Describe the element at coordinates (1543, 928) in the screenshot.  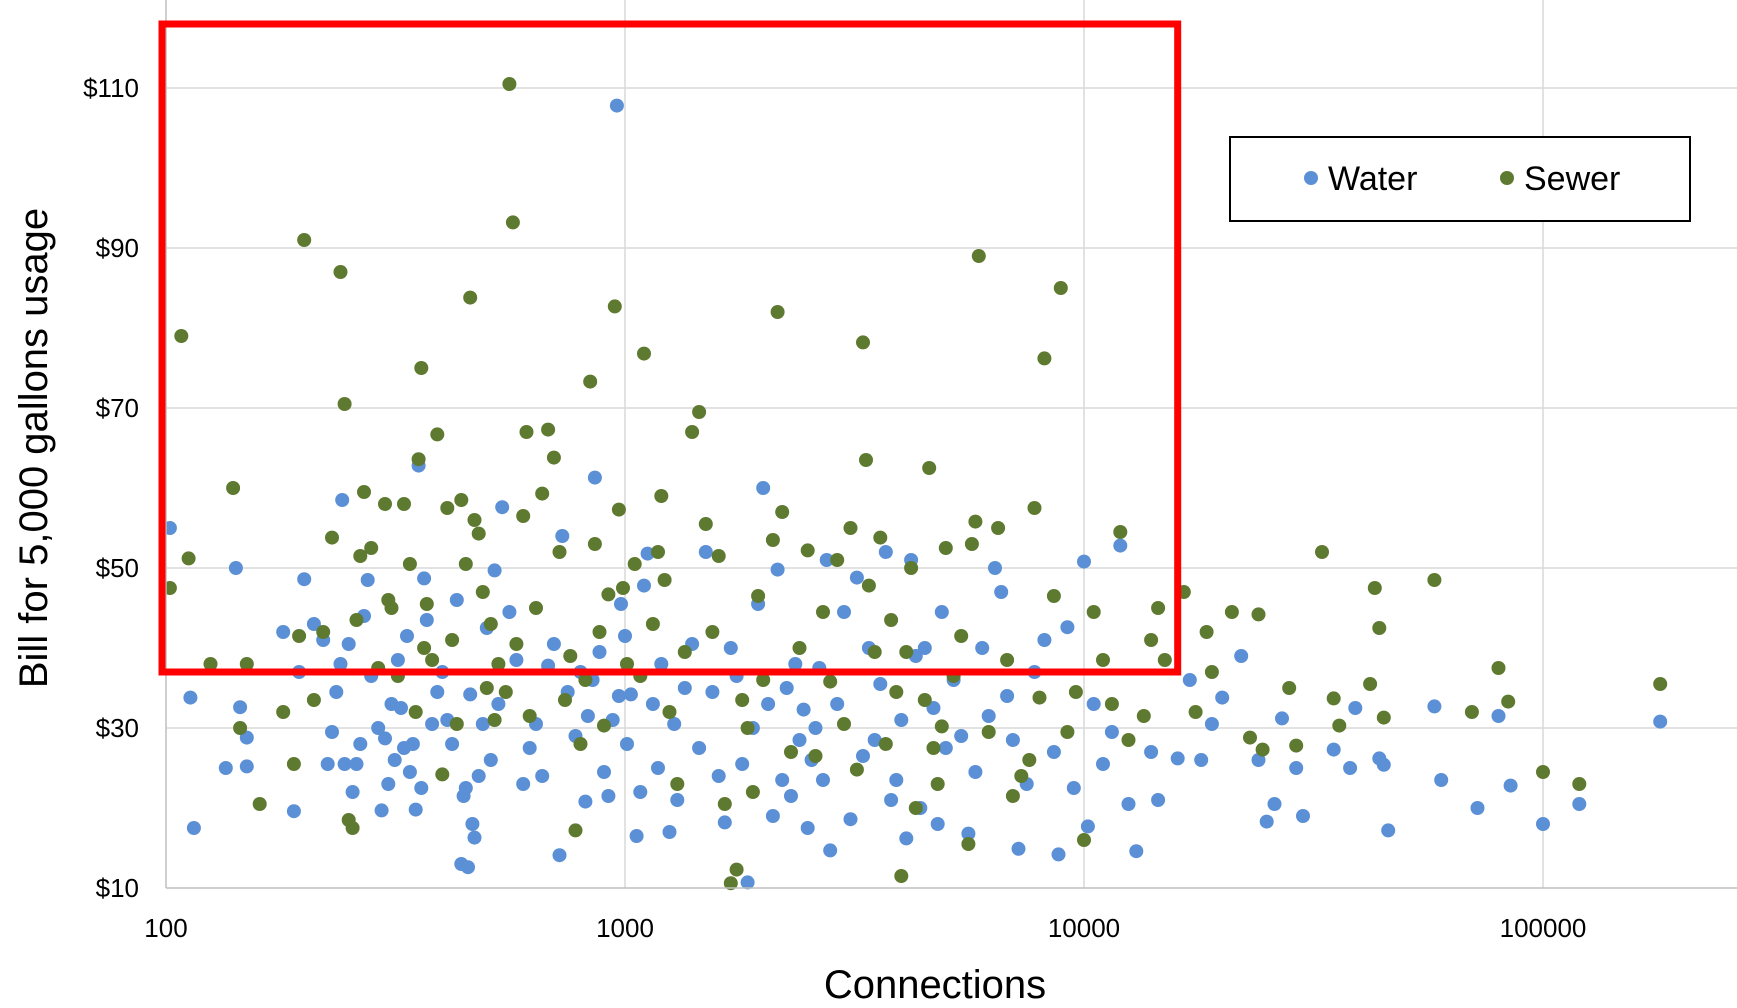
I see `x-tick-label: 100000` at that location.